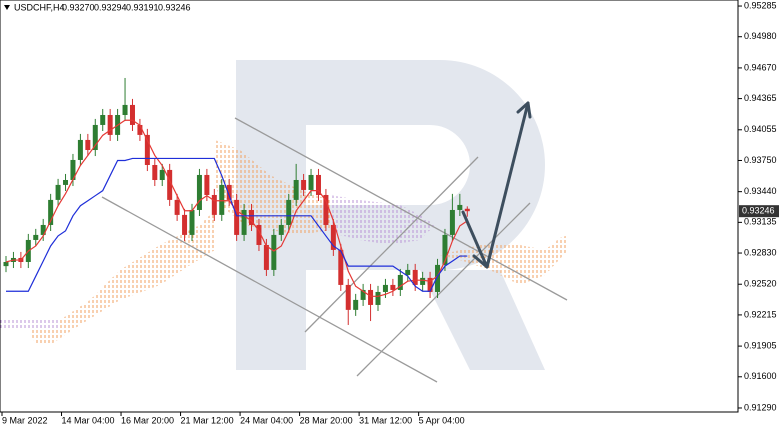 This screenshot has height=430, width=782. Describe the element at coordinates (760, 191) in the screenshot. I see `y-tick-label: 0.93440` at that location.